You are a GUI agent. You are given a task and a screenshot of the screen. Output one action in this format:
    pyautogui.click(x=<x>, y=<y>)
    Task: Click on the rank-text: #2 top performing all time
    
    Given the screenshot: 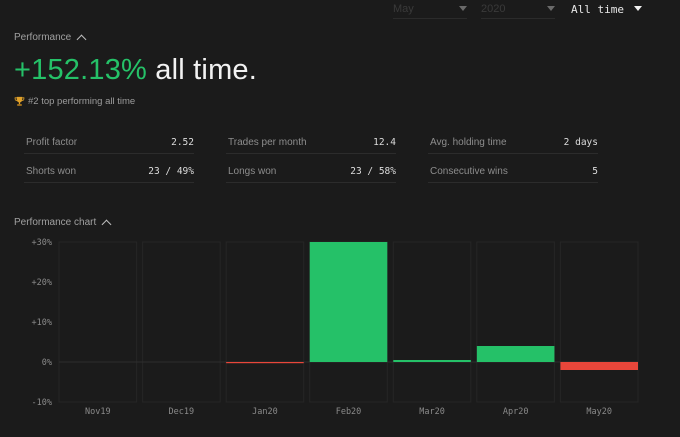 What is the action you would take?
    pyautogui.click(x=82, y=101)
    